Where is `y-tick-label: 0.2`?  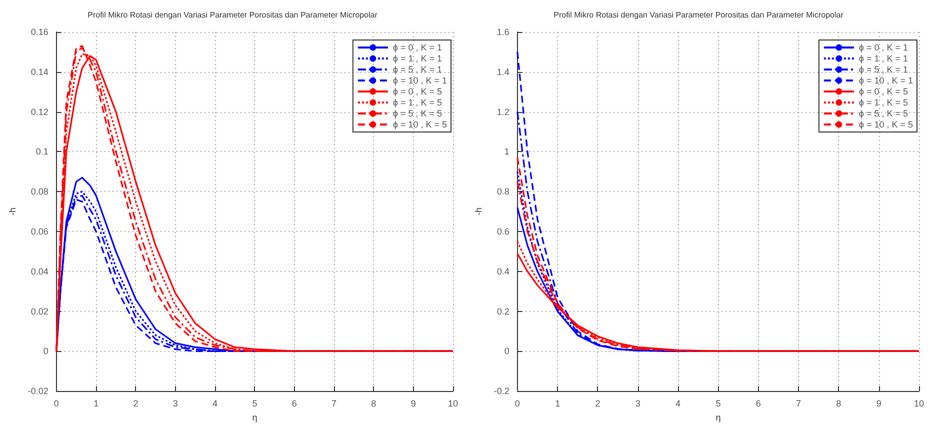 y-tick-label: 0.2 is located at coordinates (503, 311).